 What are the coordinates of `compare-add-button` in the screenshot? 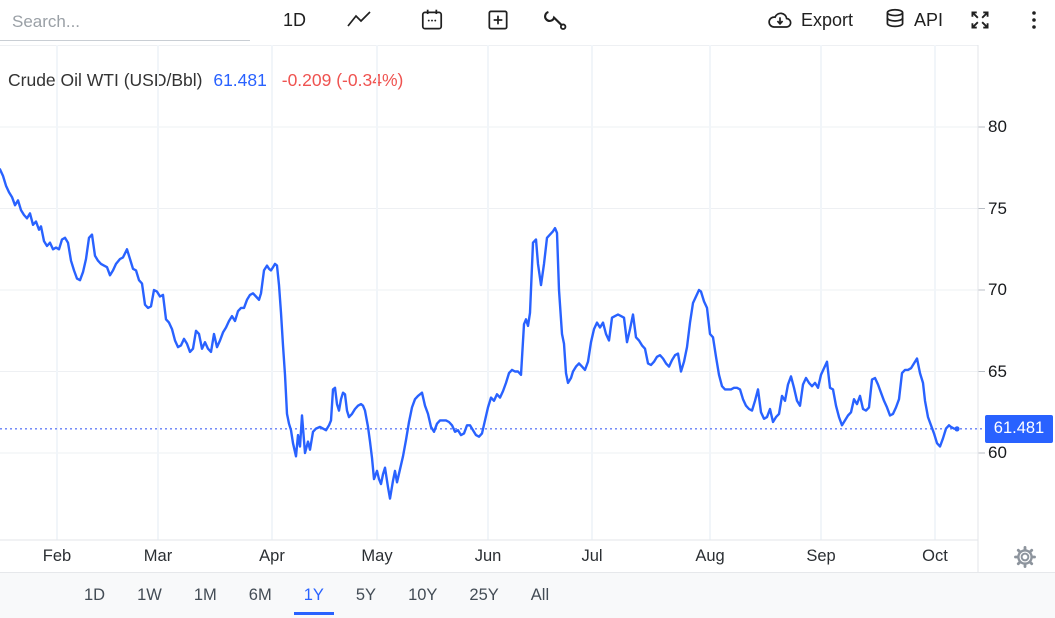 It's located at (498, 20).